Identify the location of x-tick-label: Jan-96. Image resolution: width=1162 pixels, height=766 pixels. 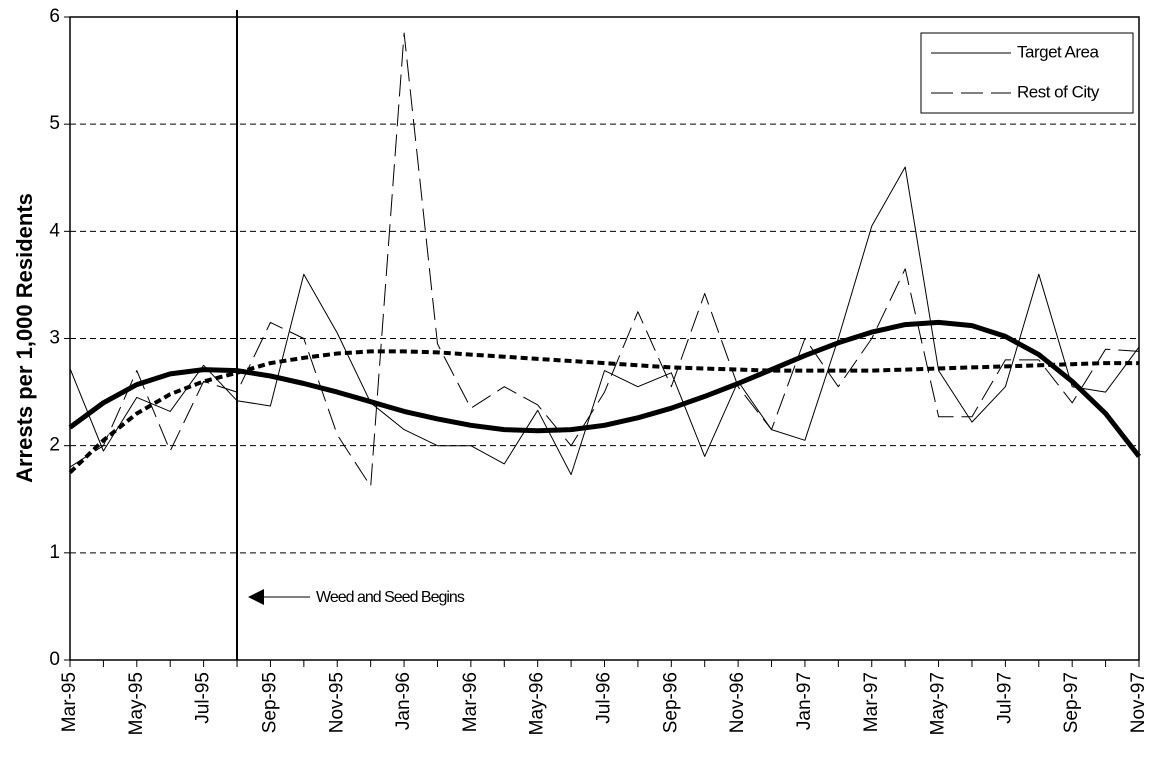
(403, 701).